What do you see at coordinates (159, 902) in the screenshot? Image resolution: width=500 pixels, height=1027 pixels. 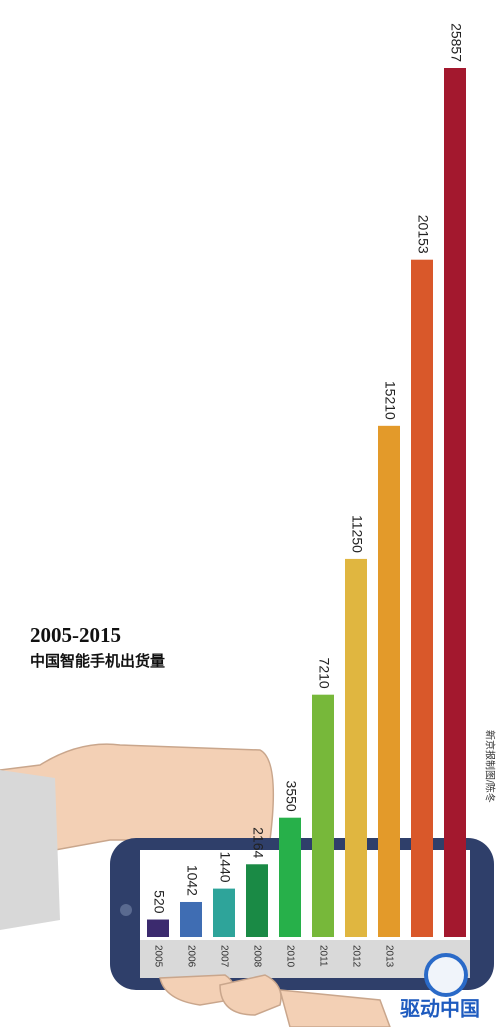 I see `value-label: 520` at bounding box center [159, 902].